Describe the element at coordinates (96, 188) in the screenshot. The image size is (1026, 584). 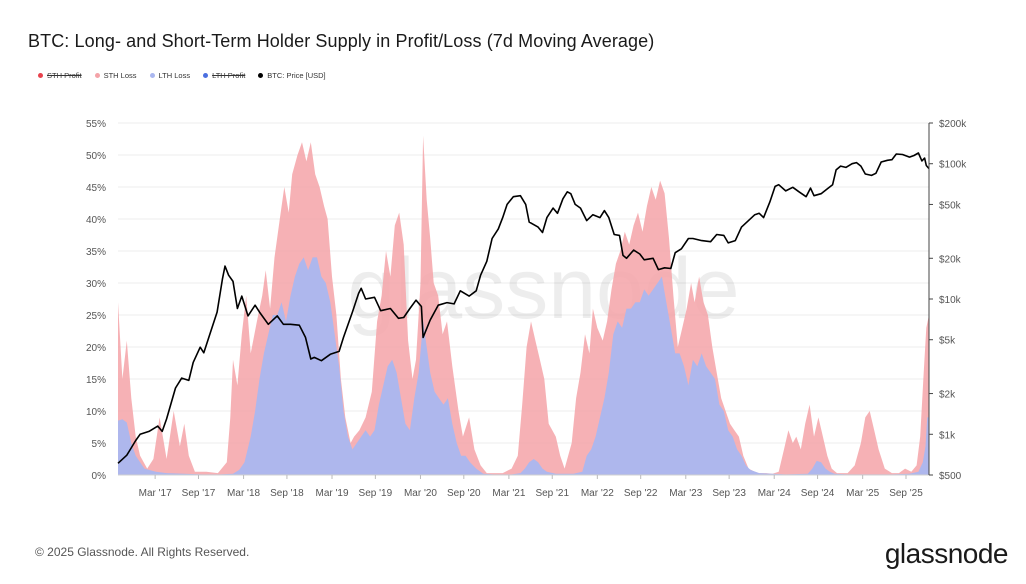
I see `left-tick-label: 45%` at that location.